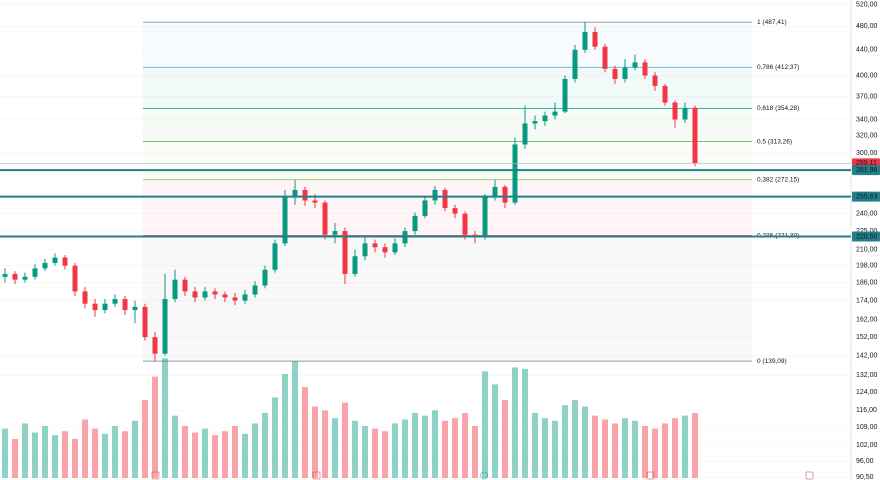 The image size is (880, 480). Describe the element at coordinates (772, 361) in the screenshot. I see `fib-label: 0 (139,09)` at that location.